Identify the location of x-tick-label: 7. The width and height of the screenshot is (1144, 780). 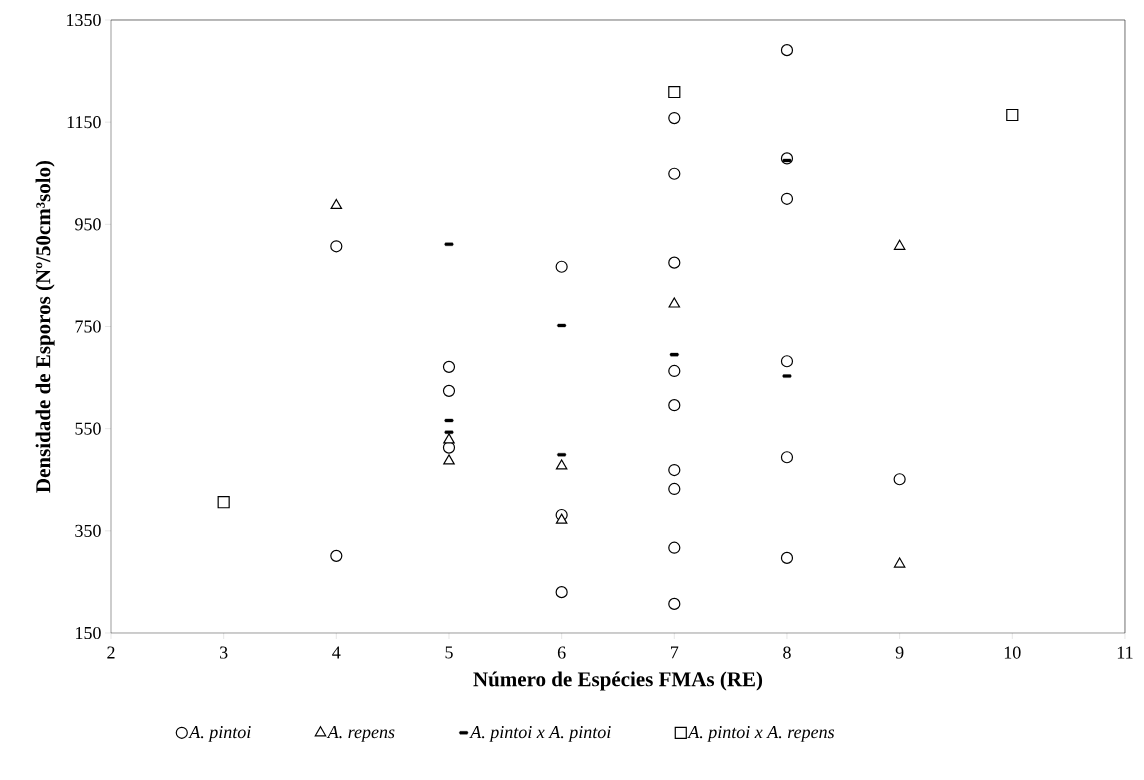
(675, 652).